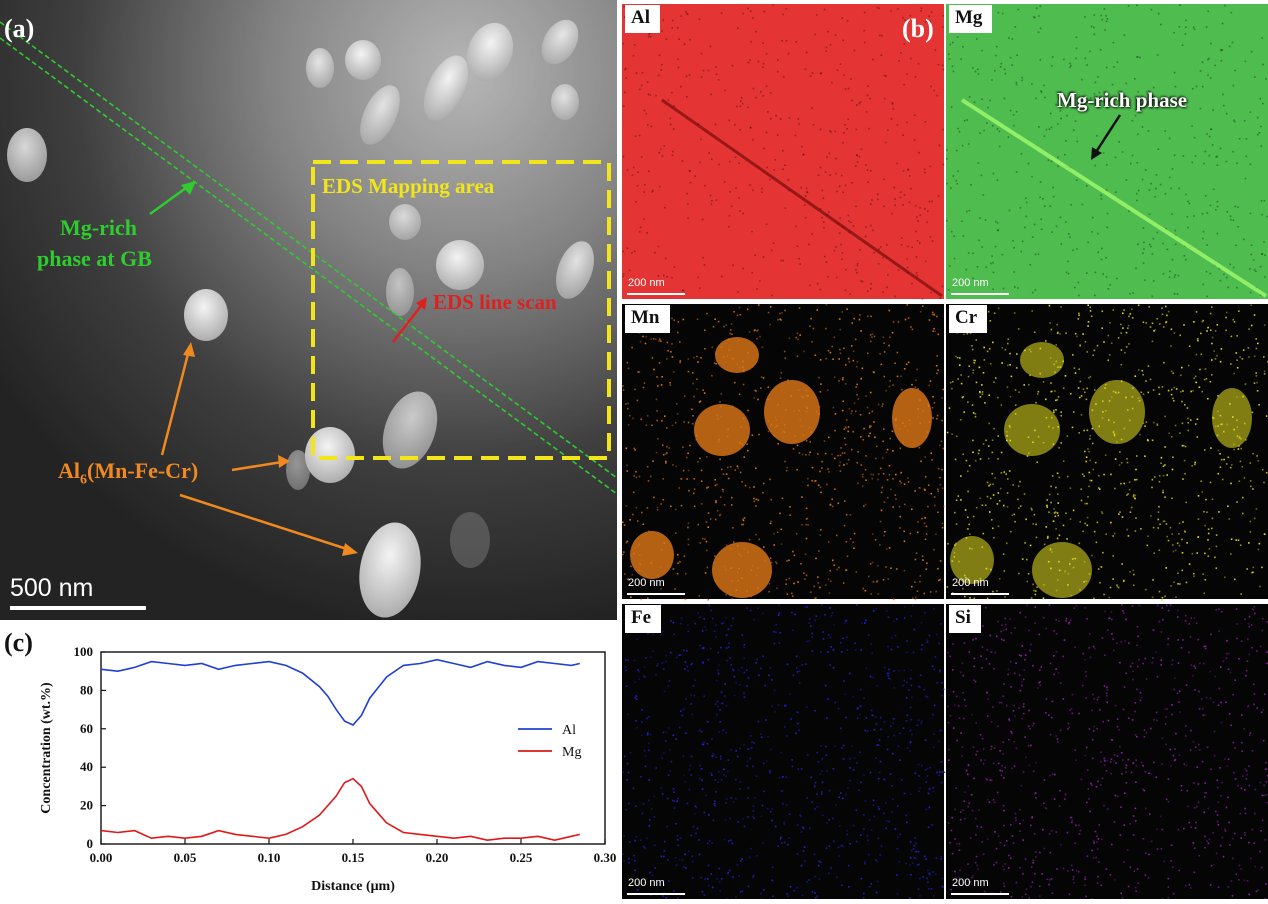 The width and height of the screenshot is (1268, 904). Describe the element at coordinates (19, 29) in the screenshot. I see `panel-a-label: (a)` at that location.